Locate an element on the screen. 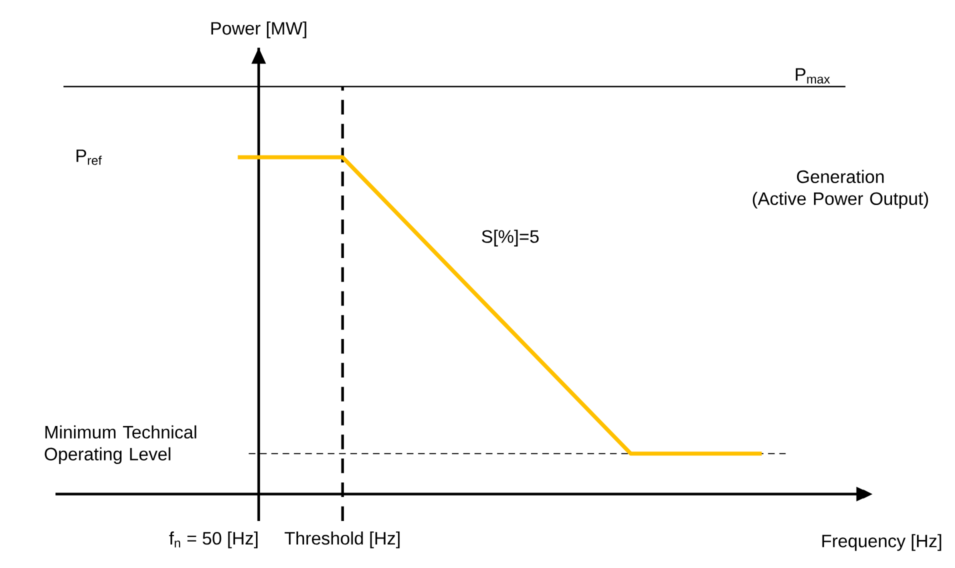 This screenshot has width=955, height=568. text: P$_{ref}$ is located at coordinates (89, 158).